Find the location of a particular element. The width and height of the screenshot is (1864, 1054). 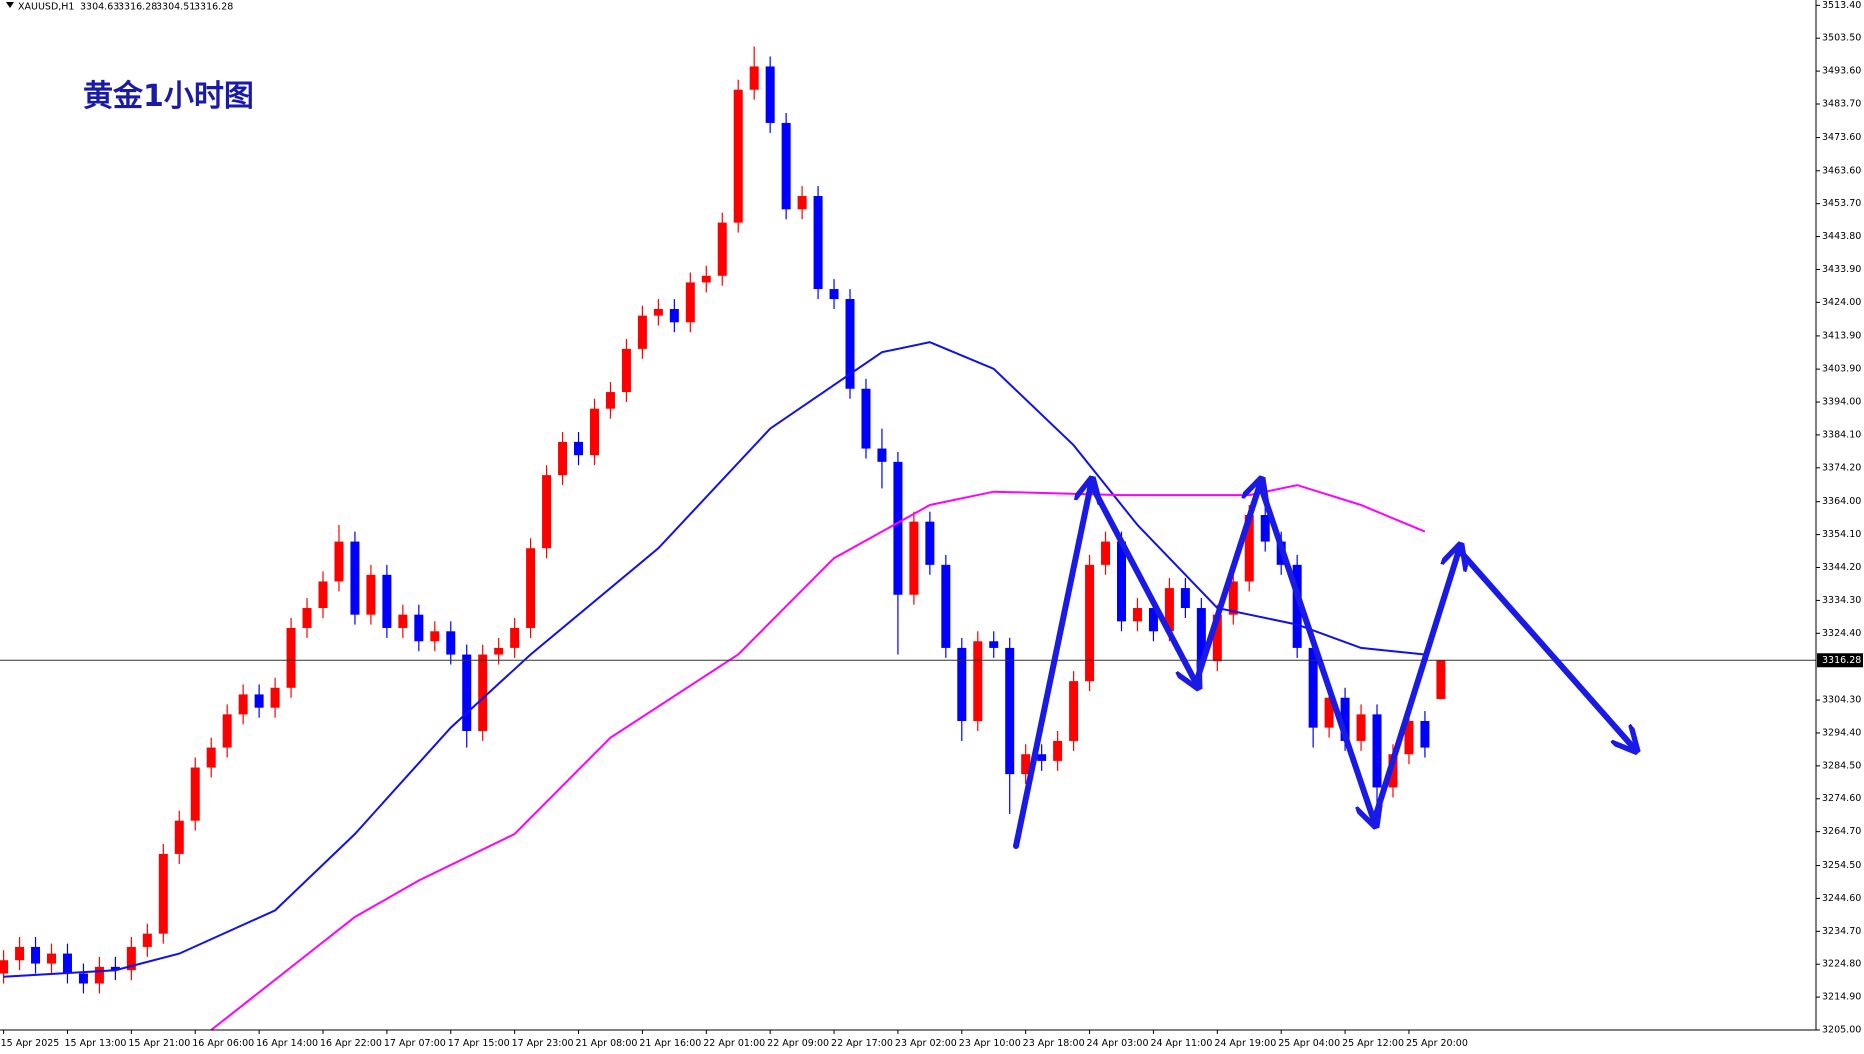

y-tick-label: 3274.60 is located at coordinates (1841, 798).